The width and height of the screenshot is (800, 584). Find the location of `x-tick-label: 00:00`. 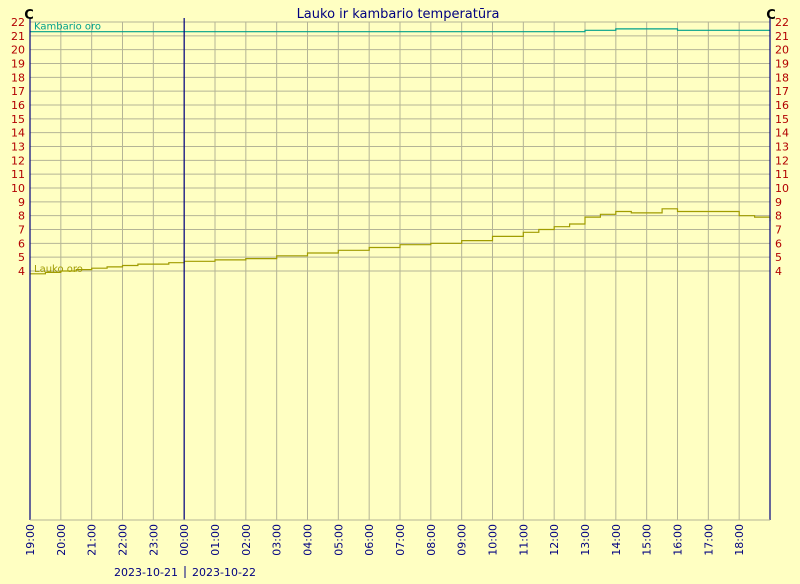

x-tick-label: 00:00 is located at coordinates (184, 540).